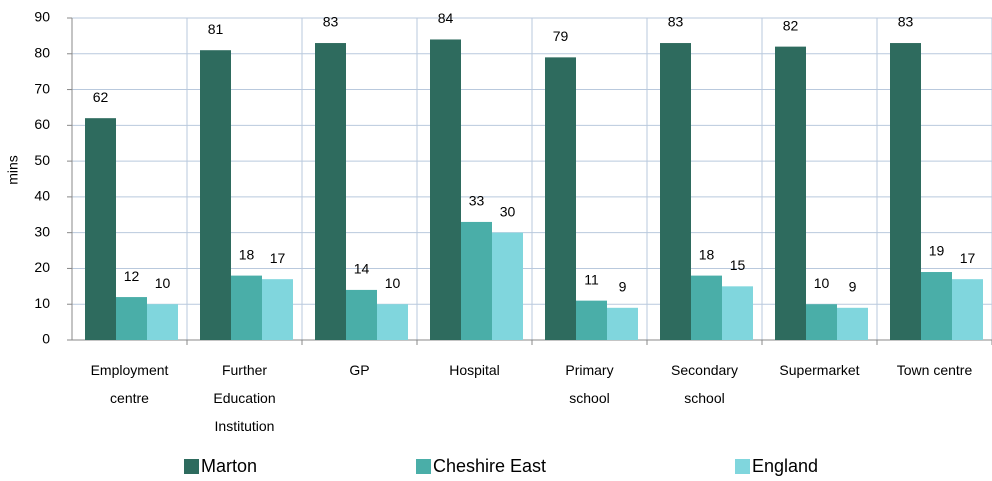 The width and height of the screenshot is (992, 481). What do you see at coordinates (42, 124) in the screenshot?
I see `y-tick-label: 60` at bounding box center [42, 124].